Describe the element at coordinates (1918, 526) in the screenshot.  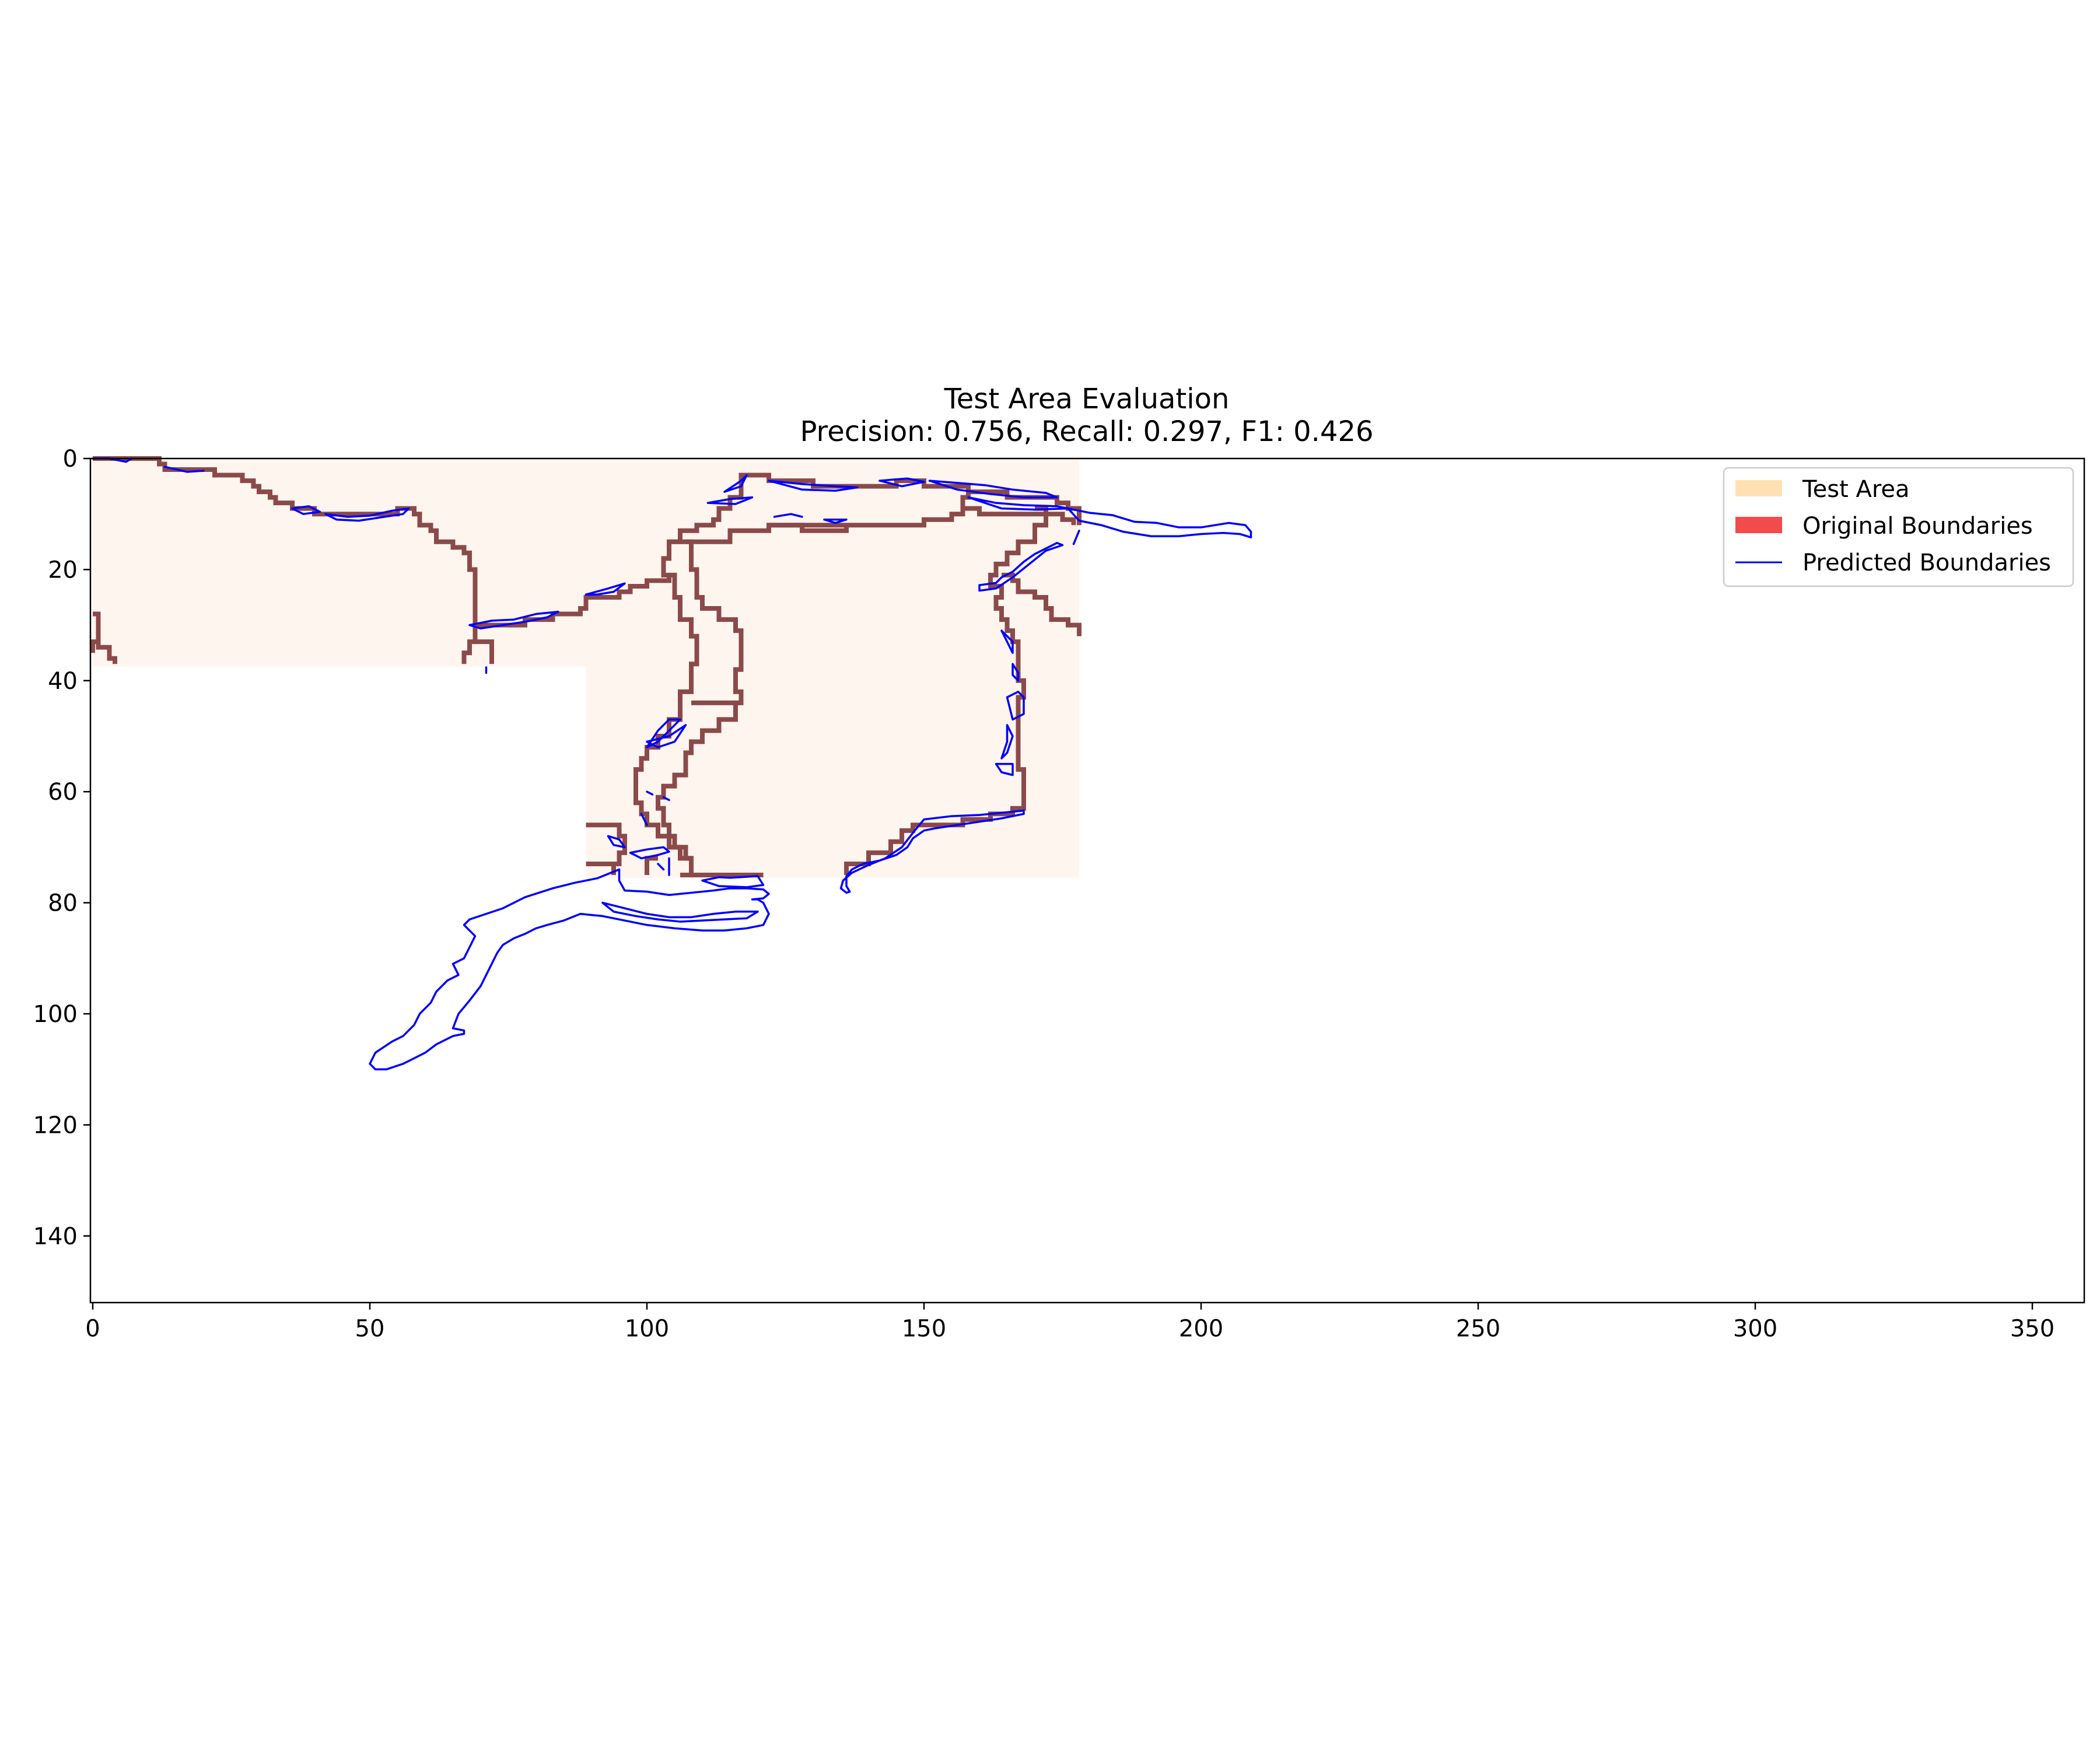
I see `legend-label-original-boundaries: Original Boundaries` at that location.